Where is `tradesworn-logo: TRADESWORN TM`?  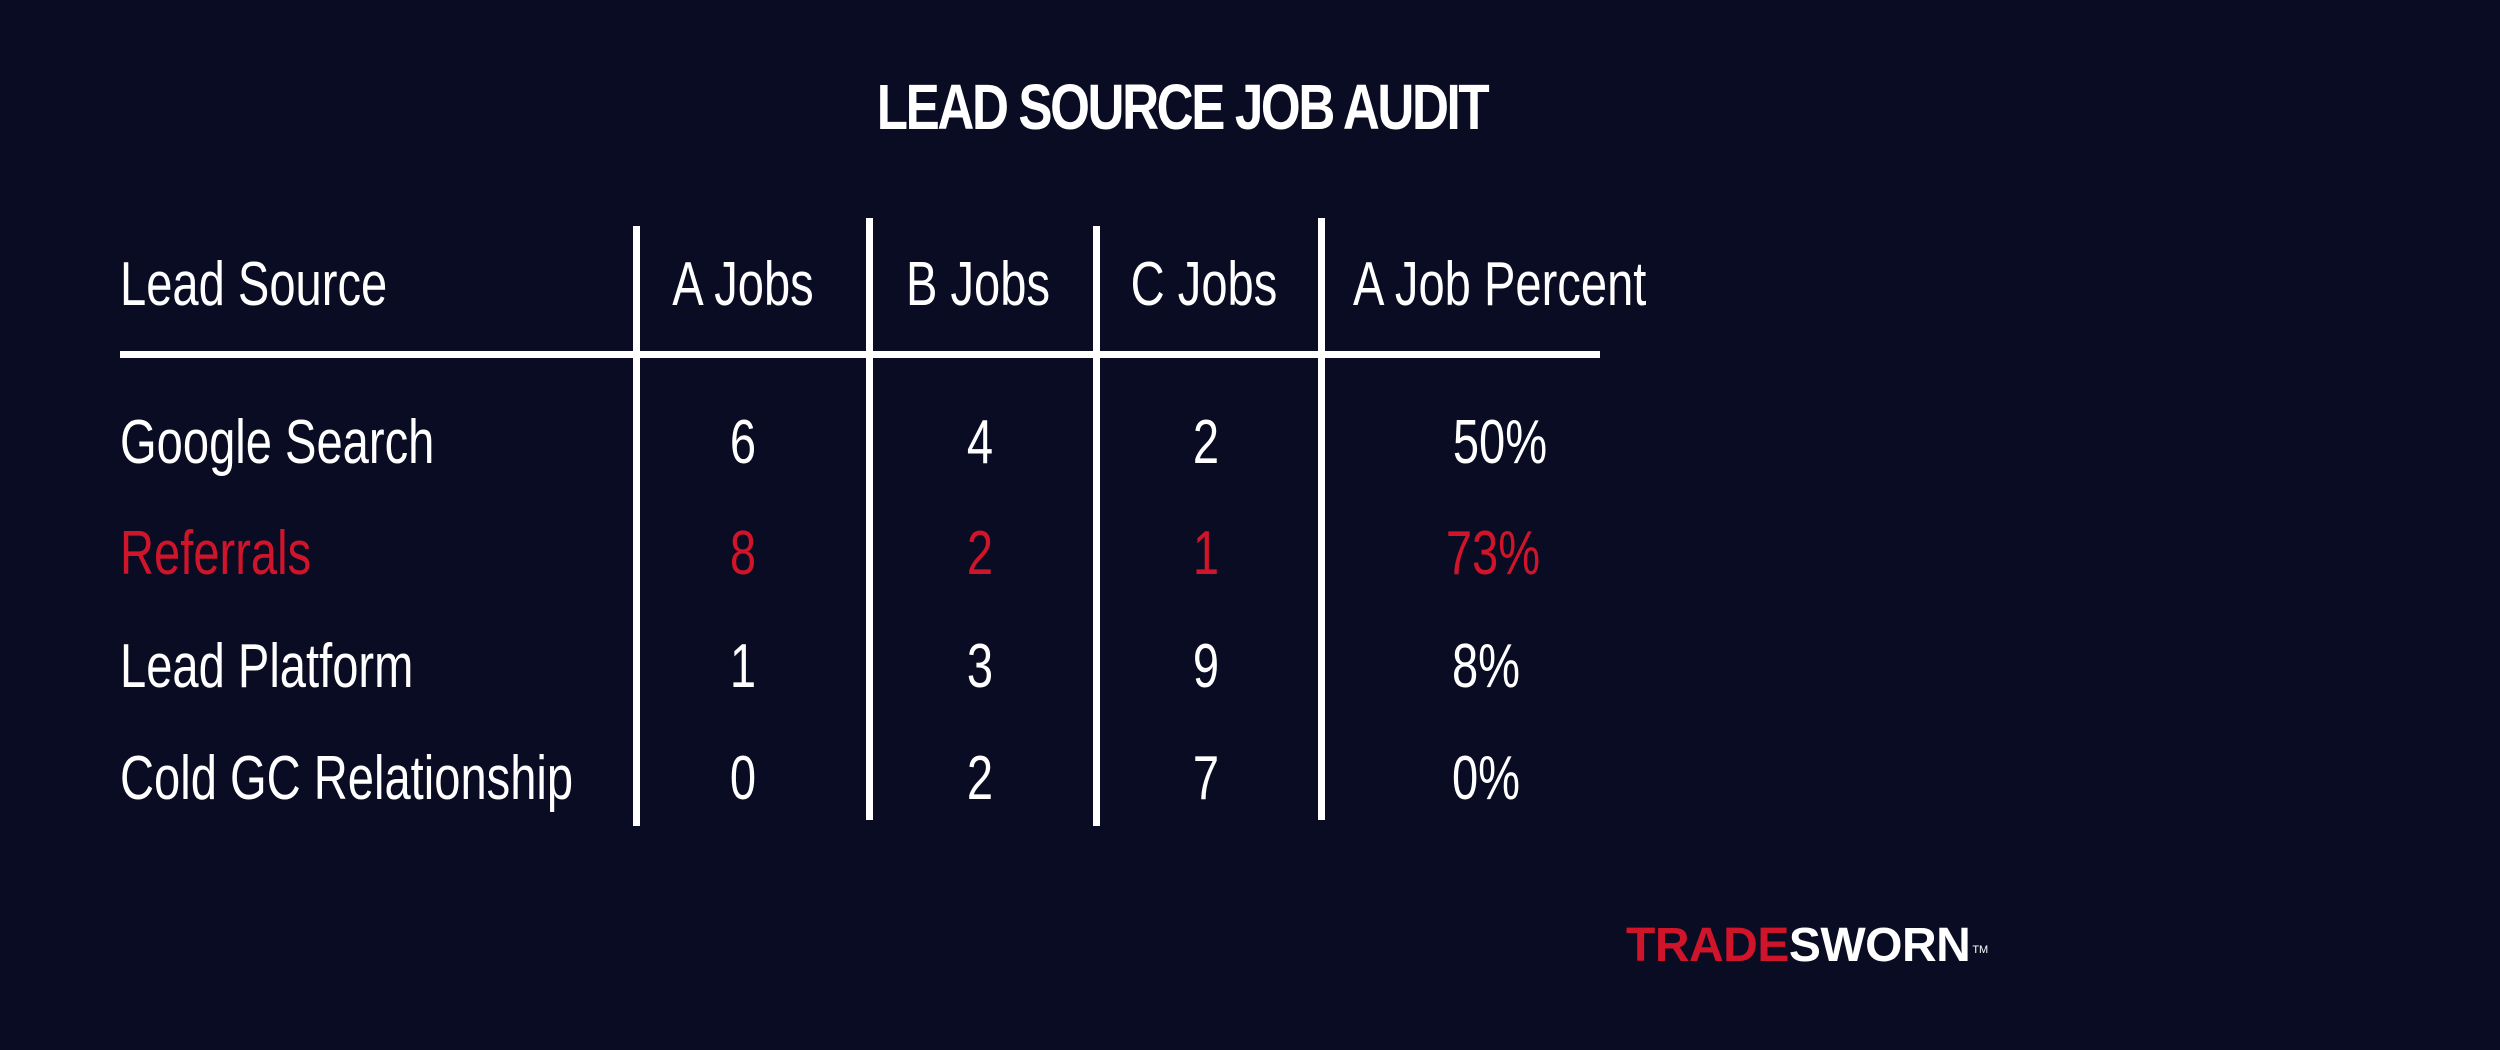 tradesworn-logo: TRADESWORN TM is located at coordinates (1807, 946).